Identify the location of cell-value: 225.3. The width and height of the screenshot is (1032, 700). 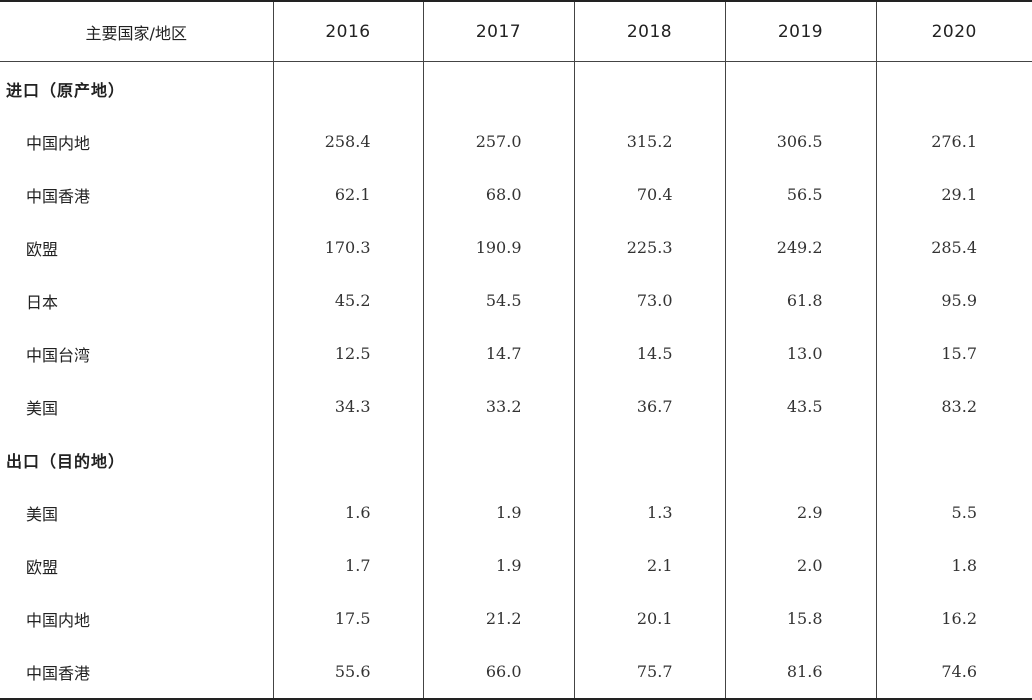
(649, 247).